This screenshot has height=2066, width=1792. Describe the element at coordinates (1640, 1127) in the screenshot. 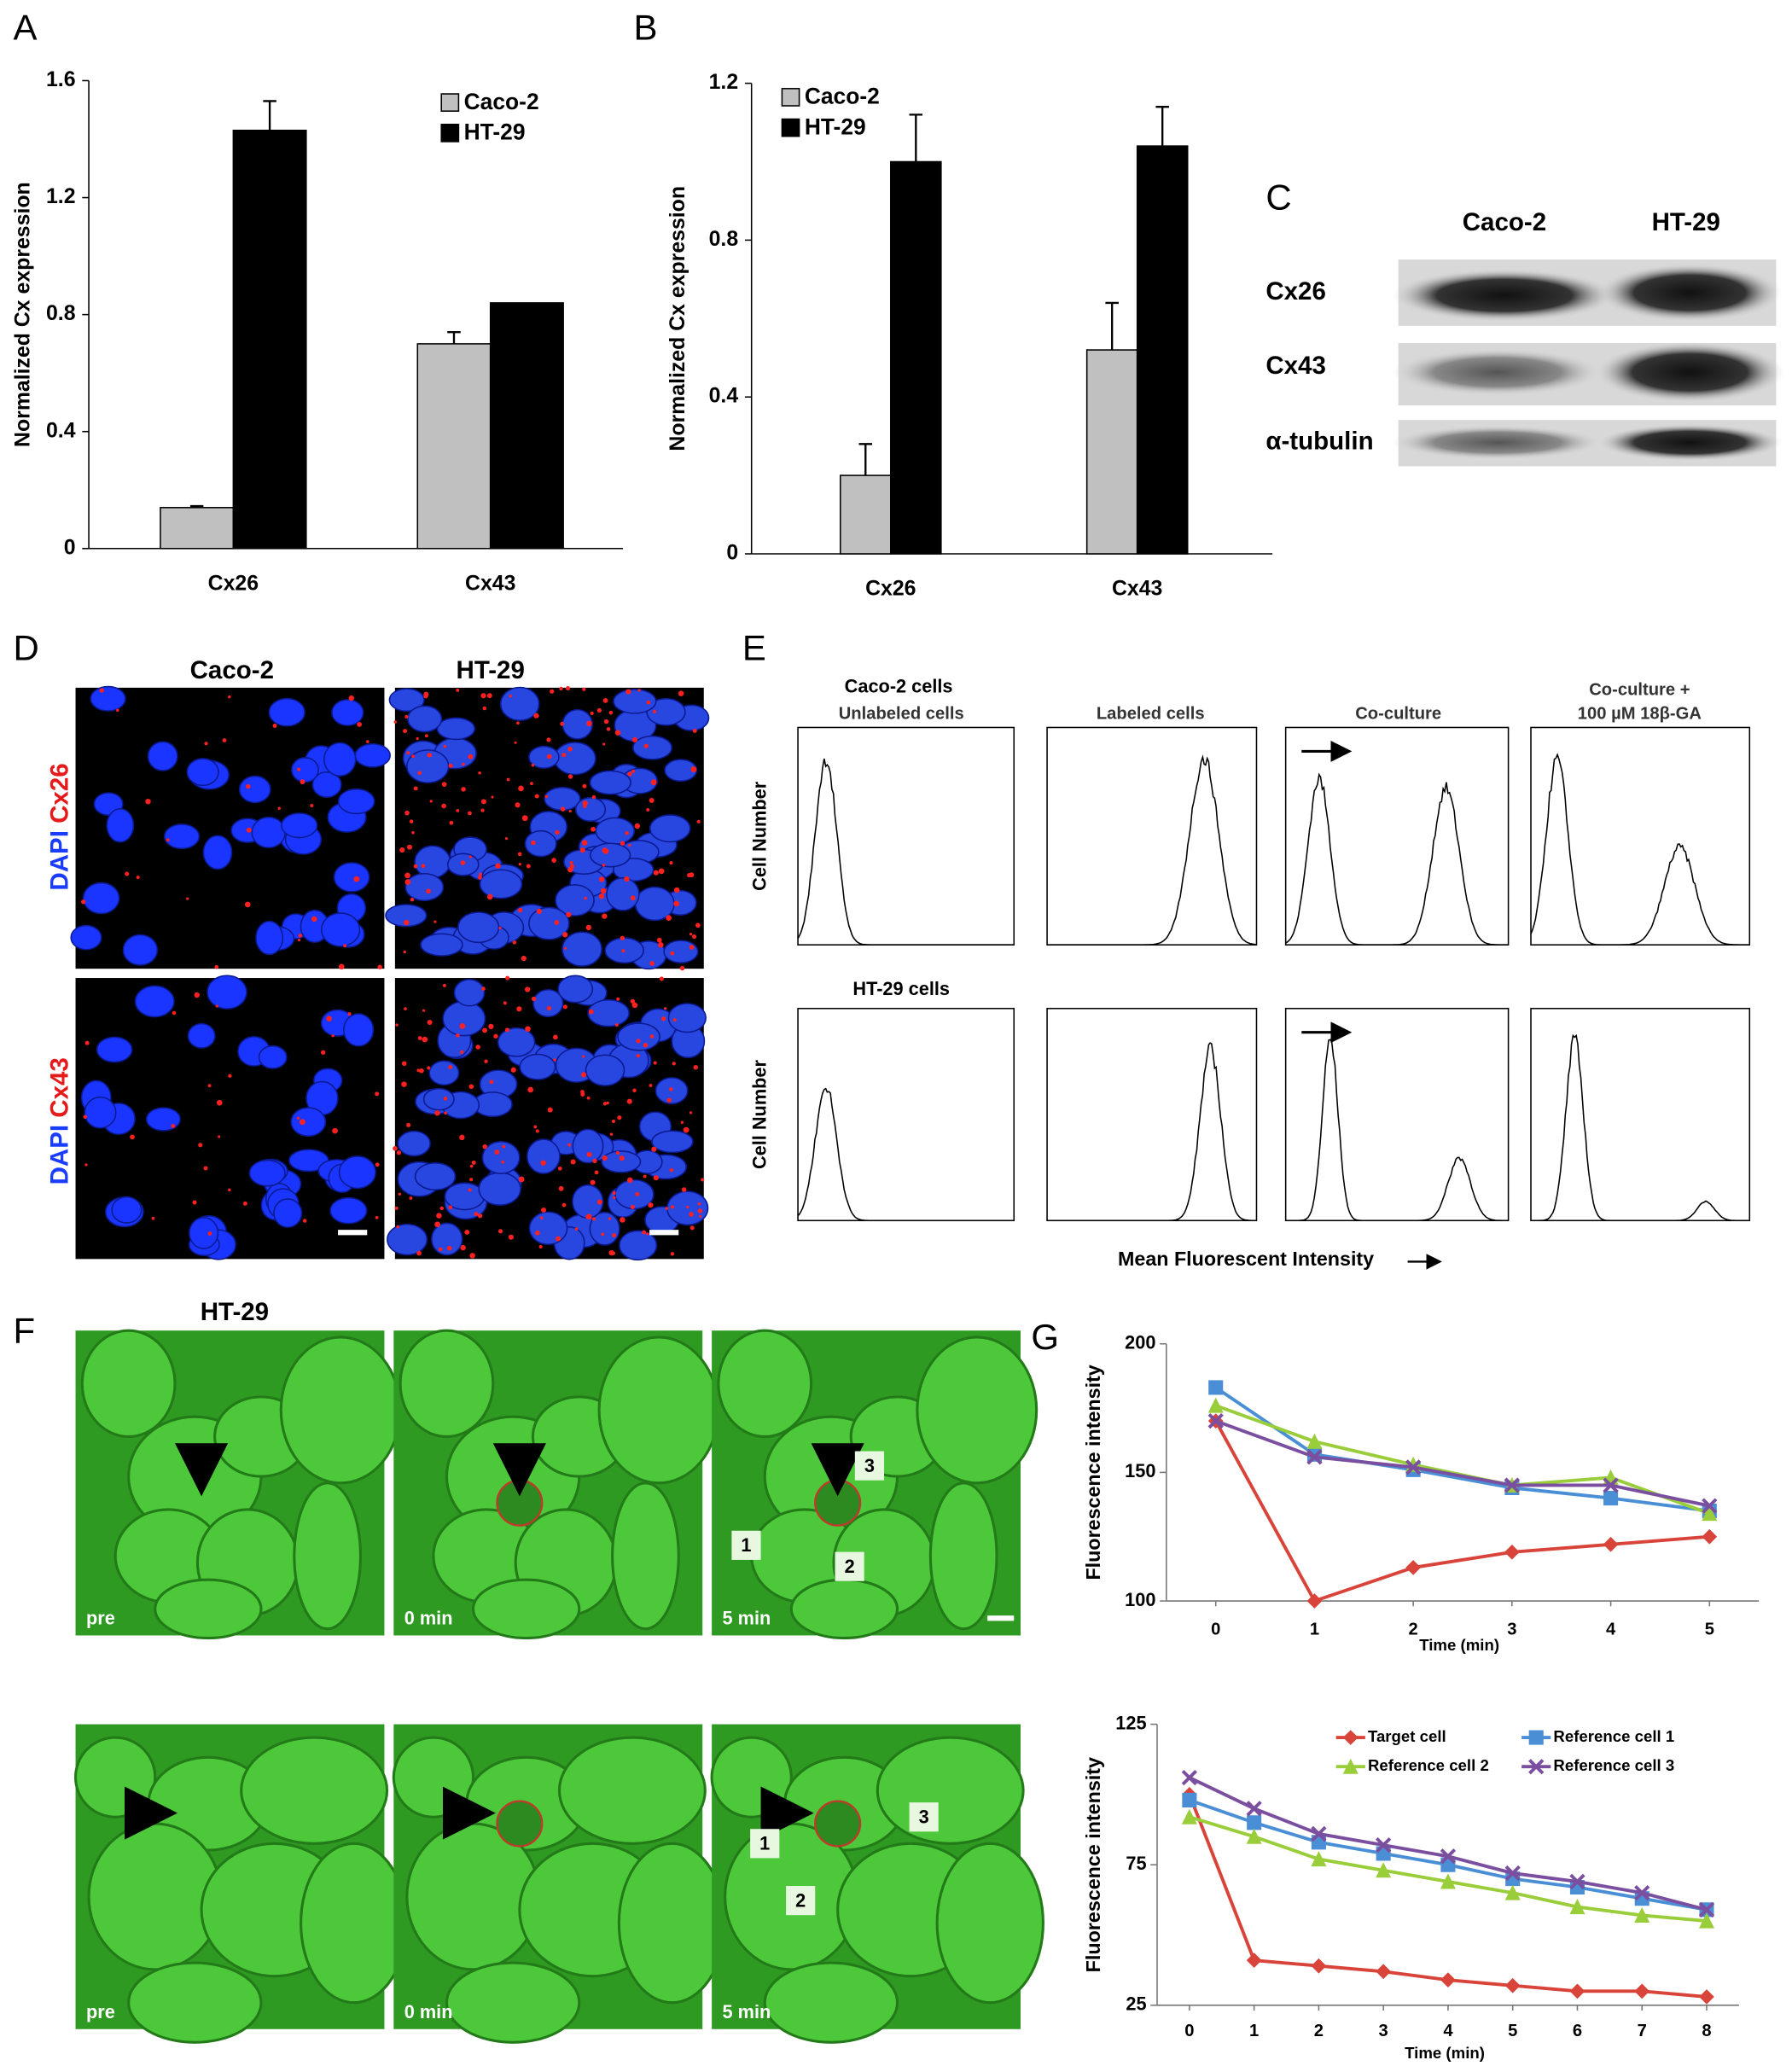

I see `histogram-curve` at that location.